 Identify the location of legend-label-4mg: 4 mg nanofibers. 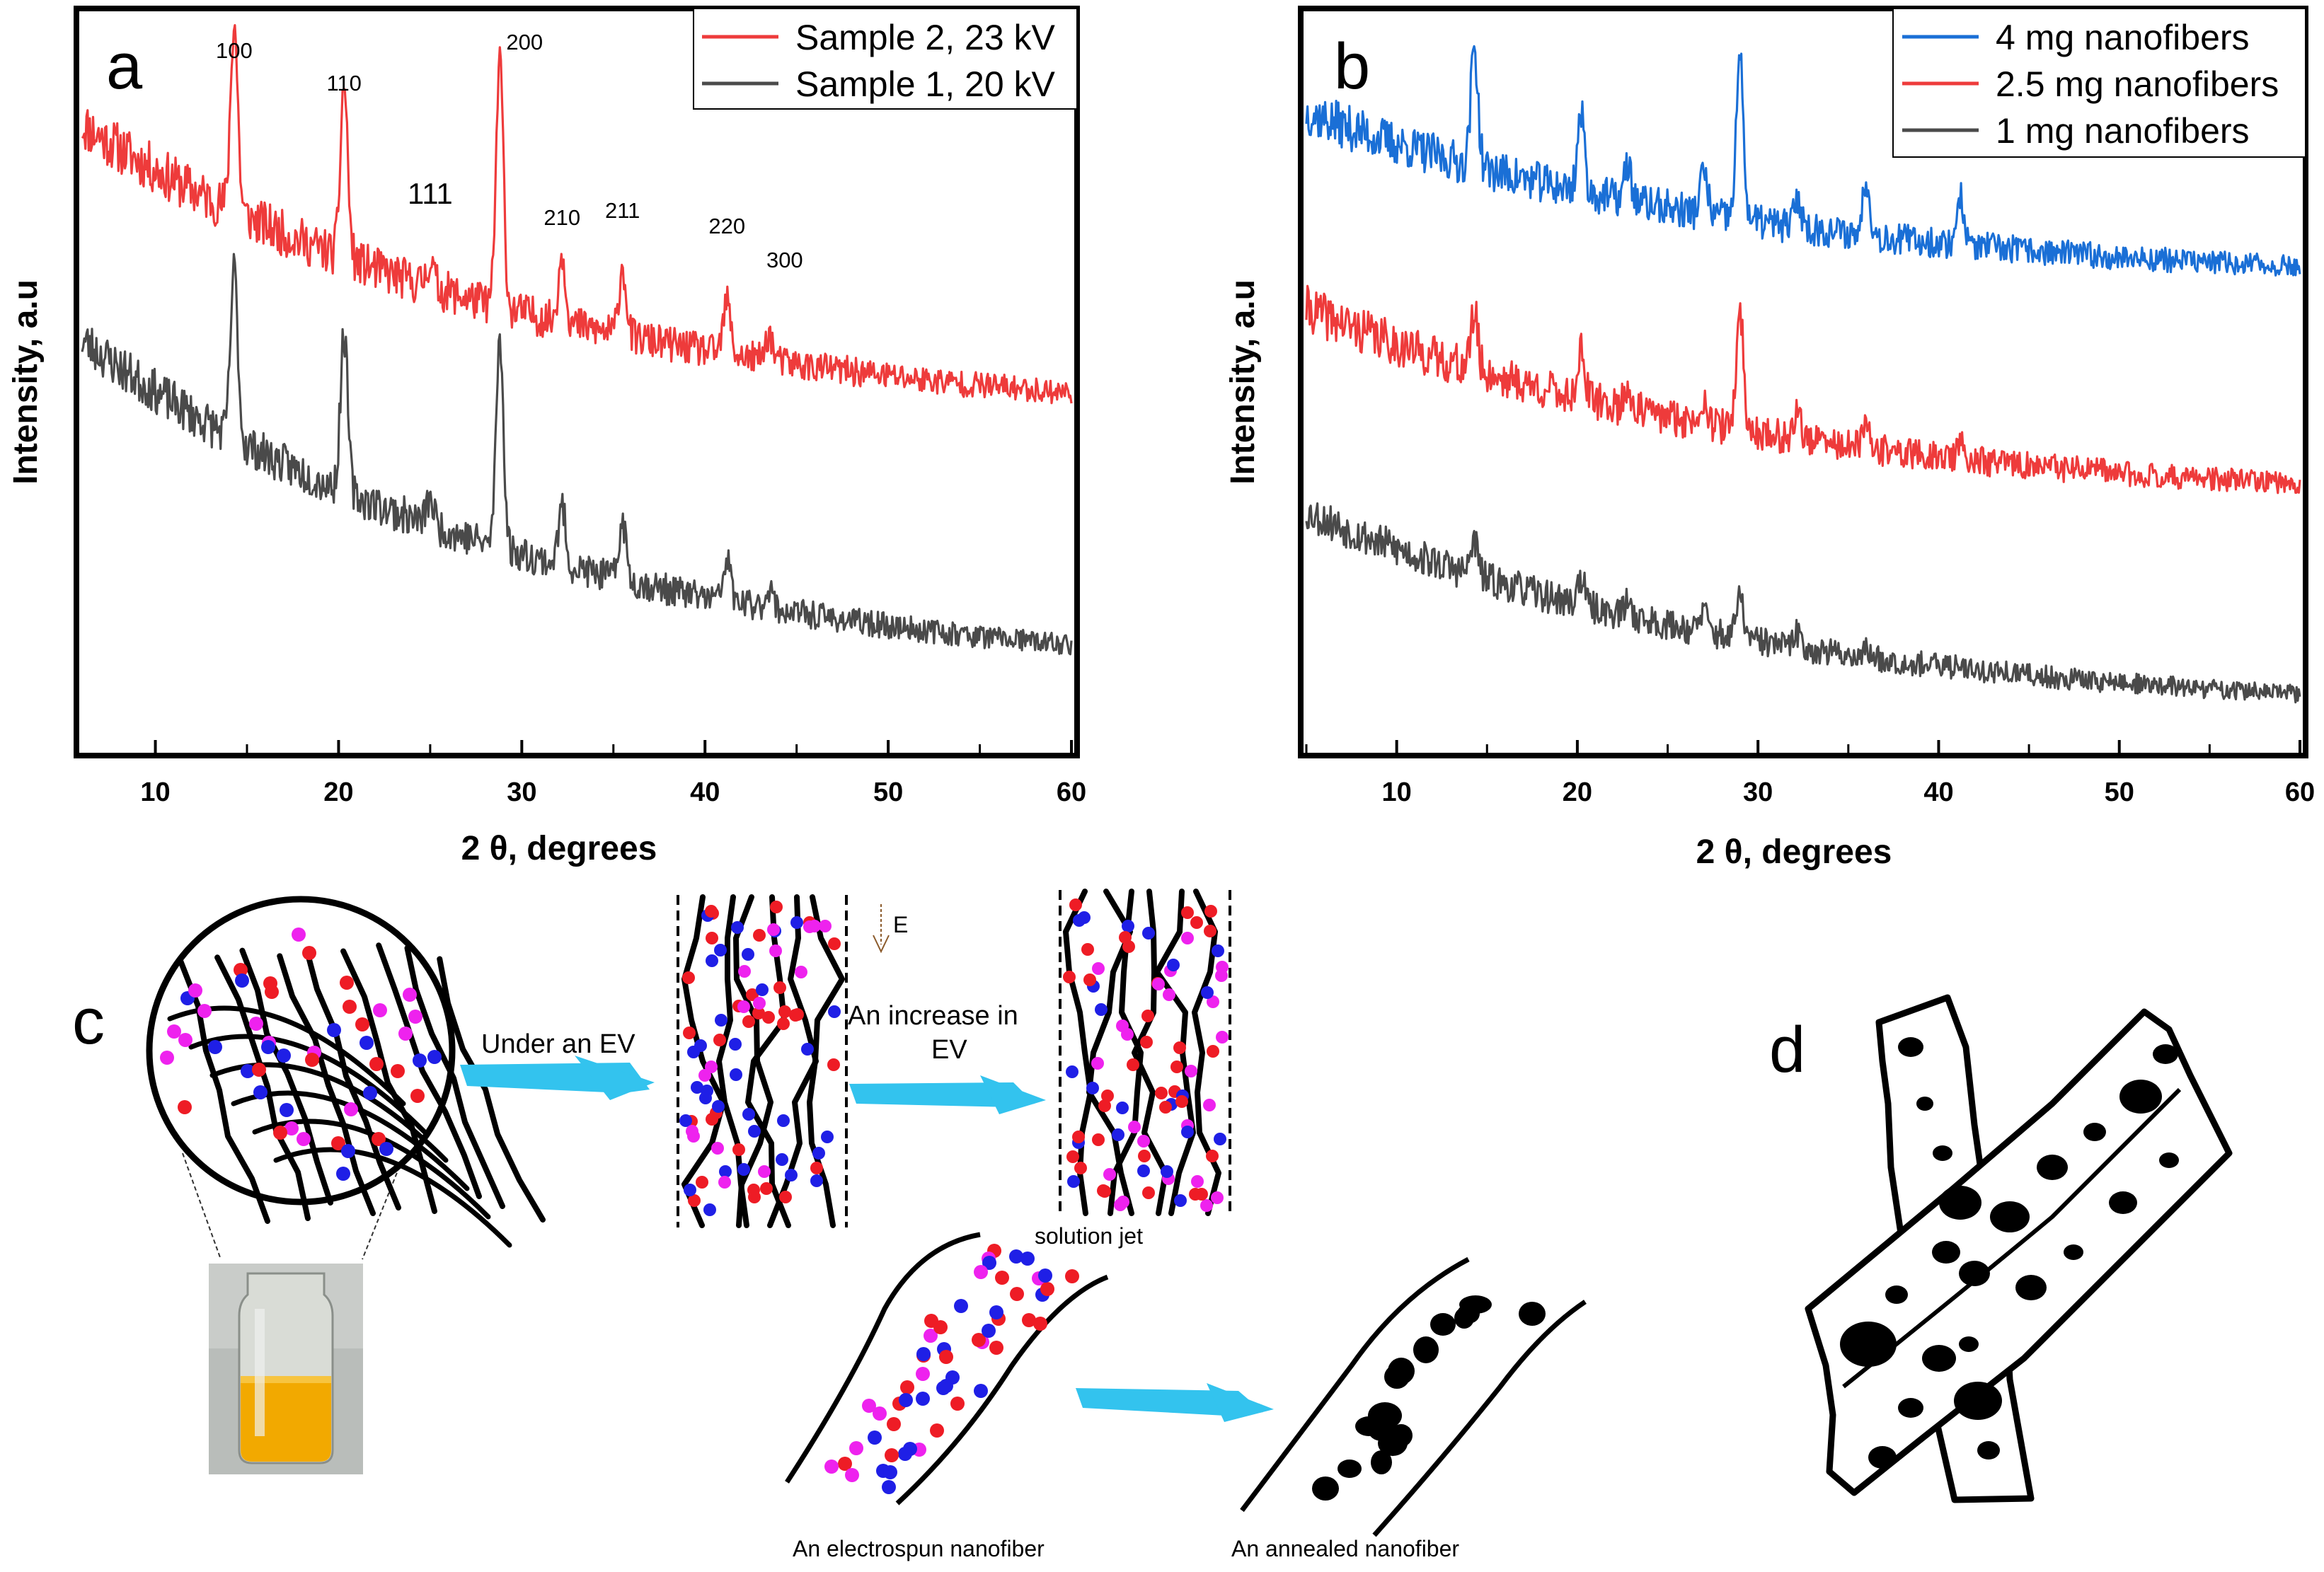
(2123, 37).